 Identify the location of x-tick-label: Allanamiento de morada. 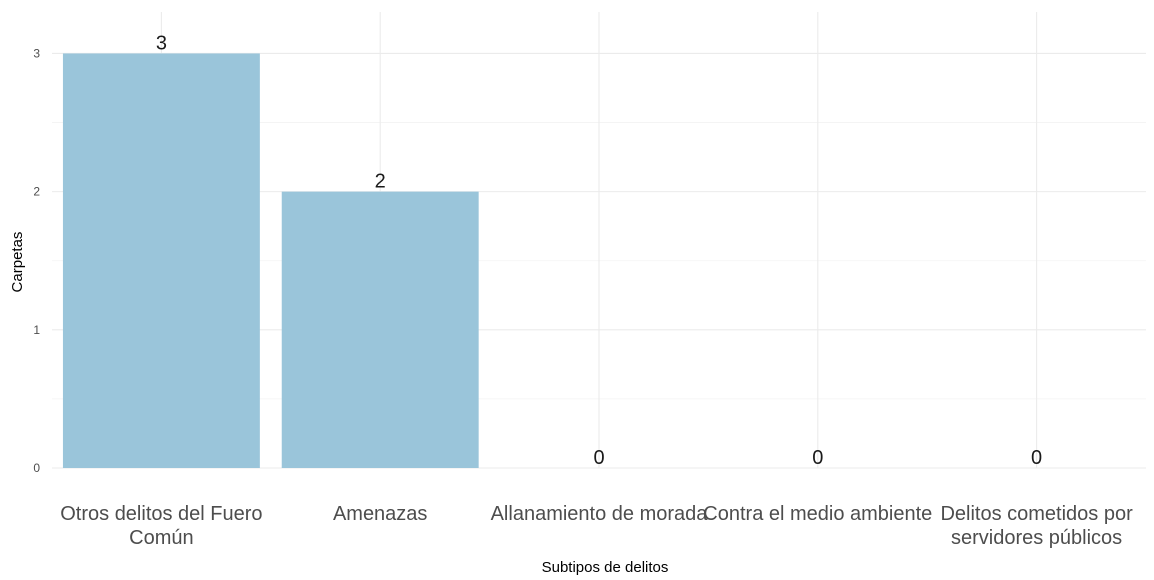
(600, 514).